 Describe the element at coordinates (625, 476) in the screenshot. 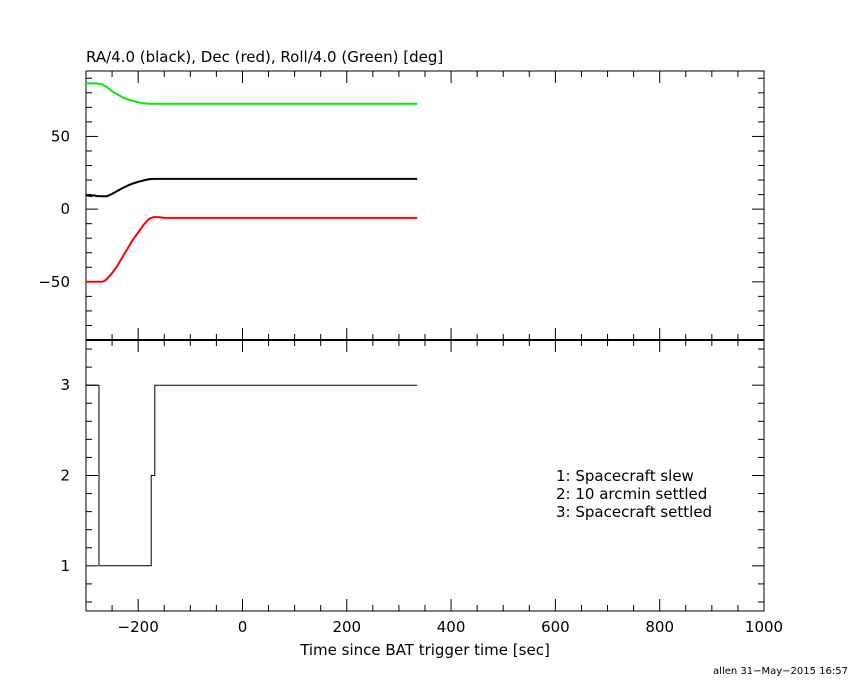

I see `legend-line-1: 1: Spacecraft slew` at that location.